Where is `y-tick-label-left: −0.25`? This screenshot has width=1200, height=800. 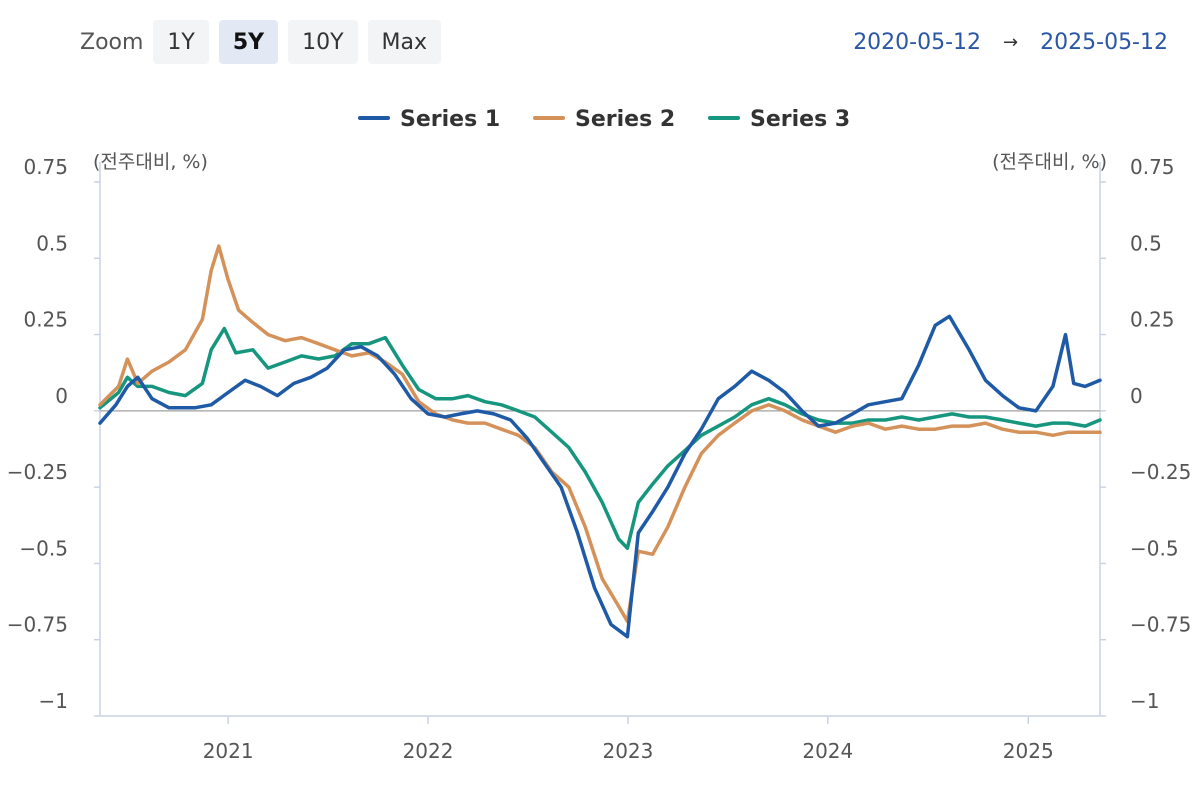 y-tick-label-left: −0.25 is located at coordinates (37, 472).